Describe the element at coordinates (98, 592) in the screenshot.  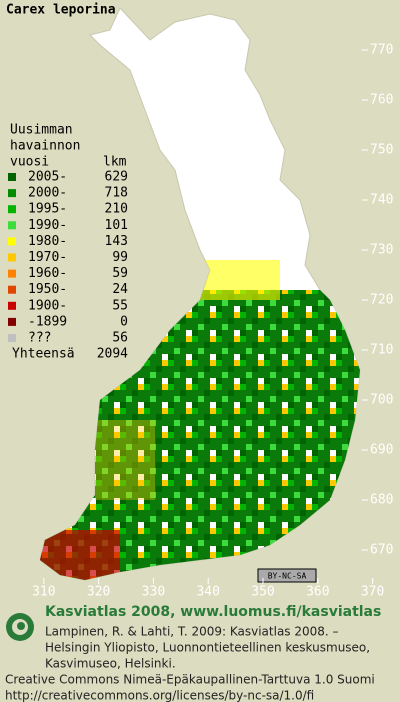
I see `x-tick-label: 320` at that location.